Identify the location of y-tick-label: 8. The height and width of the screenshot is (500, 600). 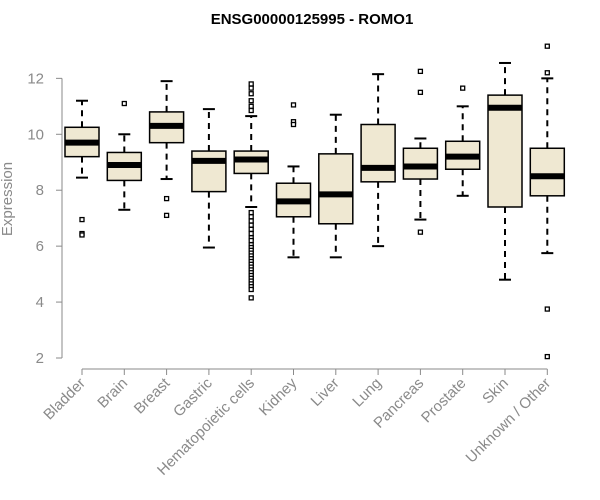
(40, 190).